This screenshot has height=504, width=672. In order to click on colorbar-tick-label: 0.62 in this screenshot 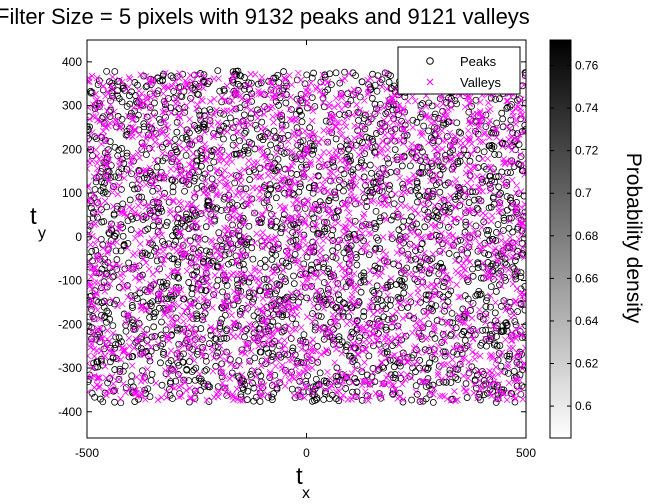, I will do `click(587, 364)`.